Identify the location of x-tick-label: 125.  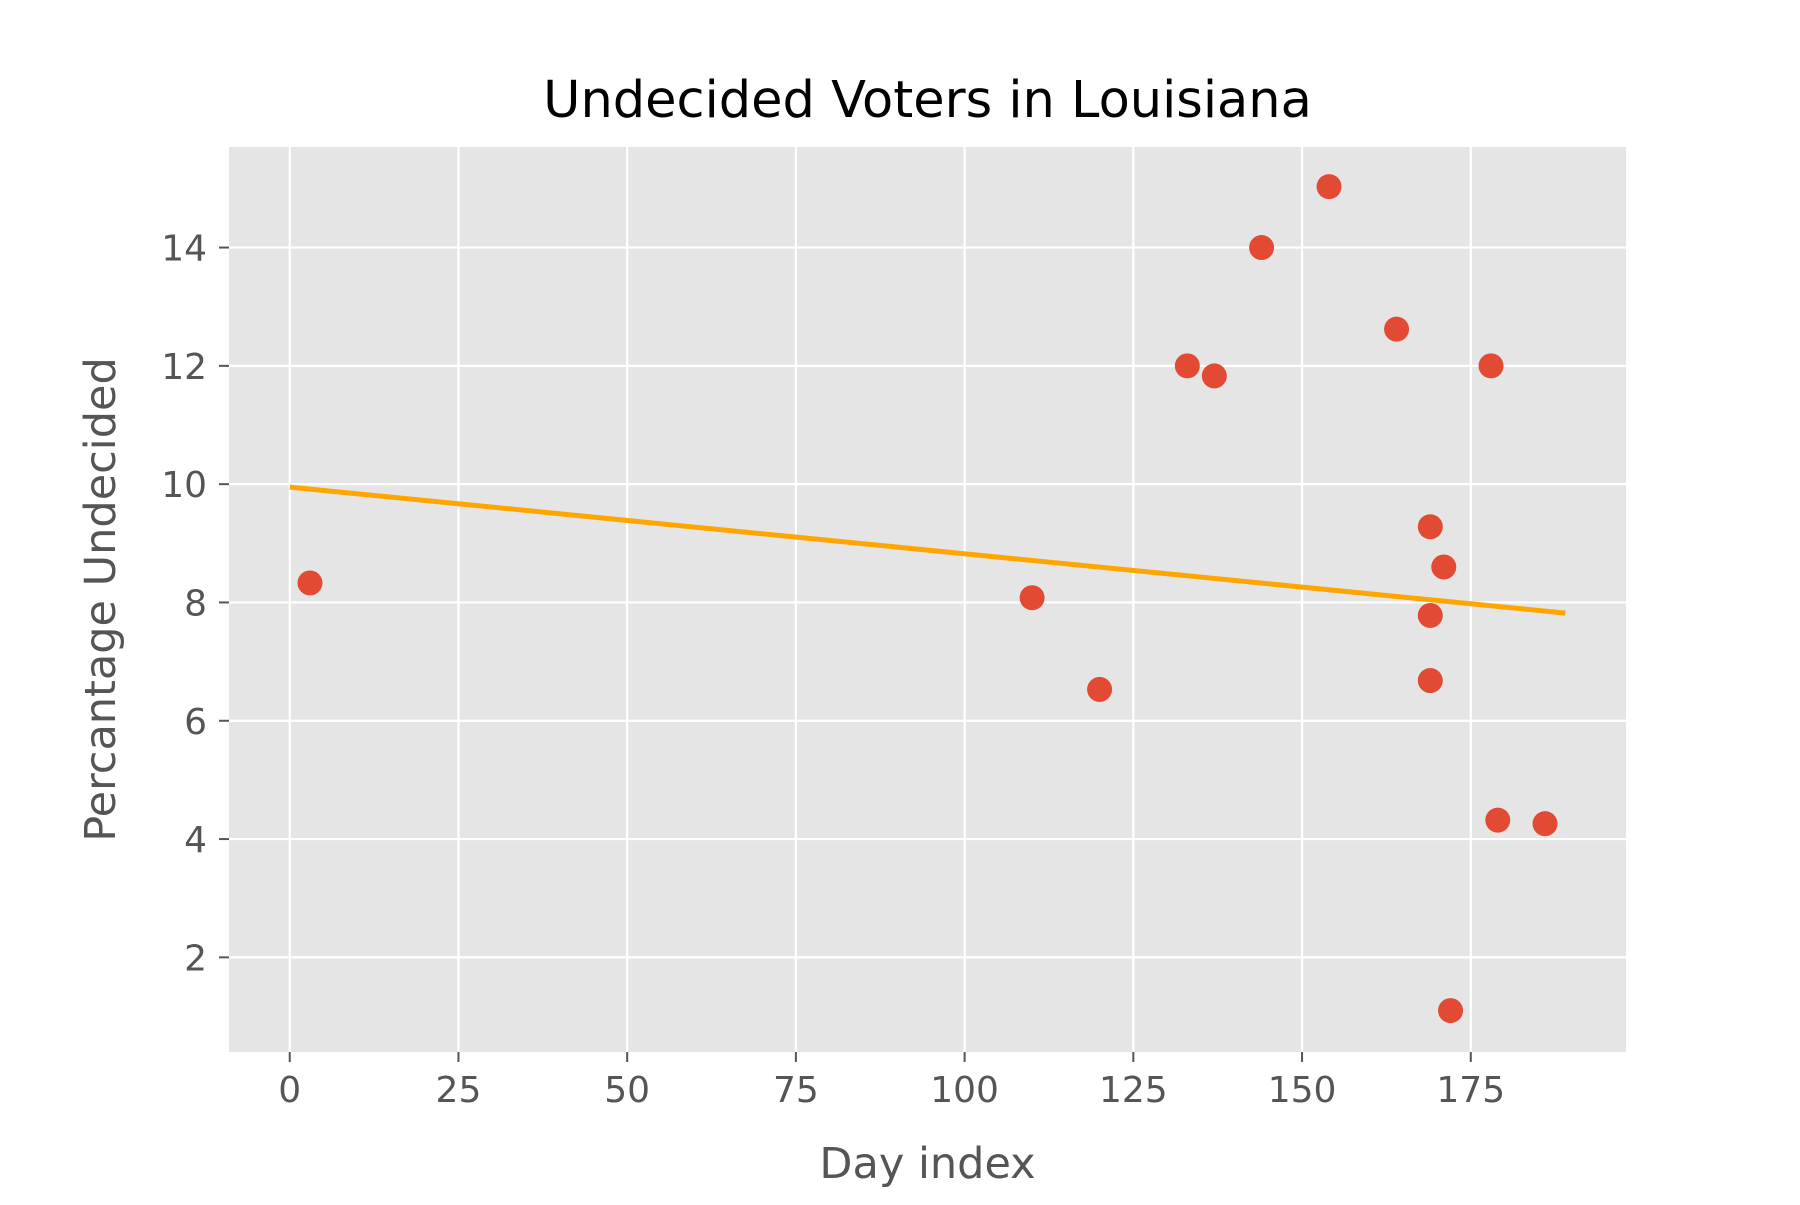
(1133, 1090).